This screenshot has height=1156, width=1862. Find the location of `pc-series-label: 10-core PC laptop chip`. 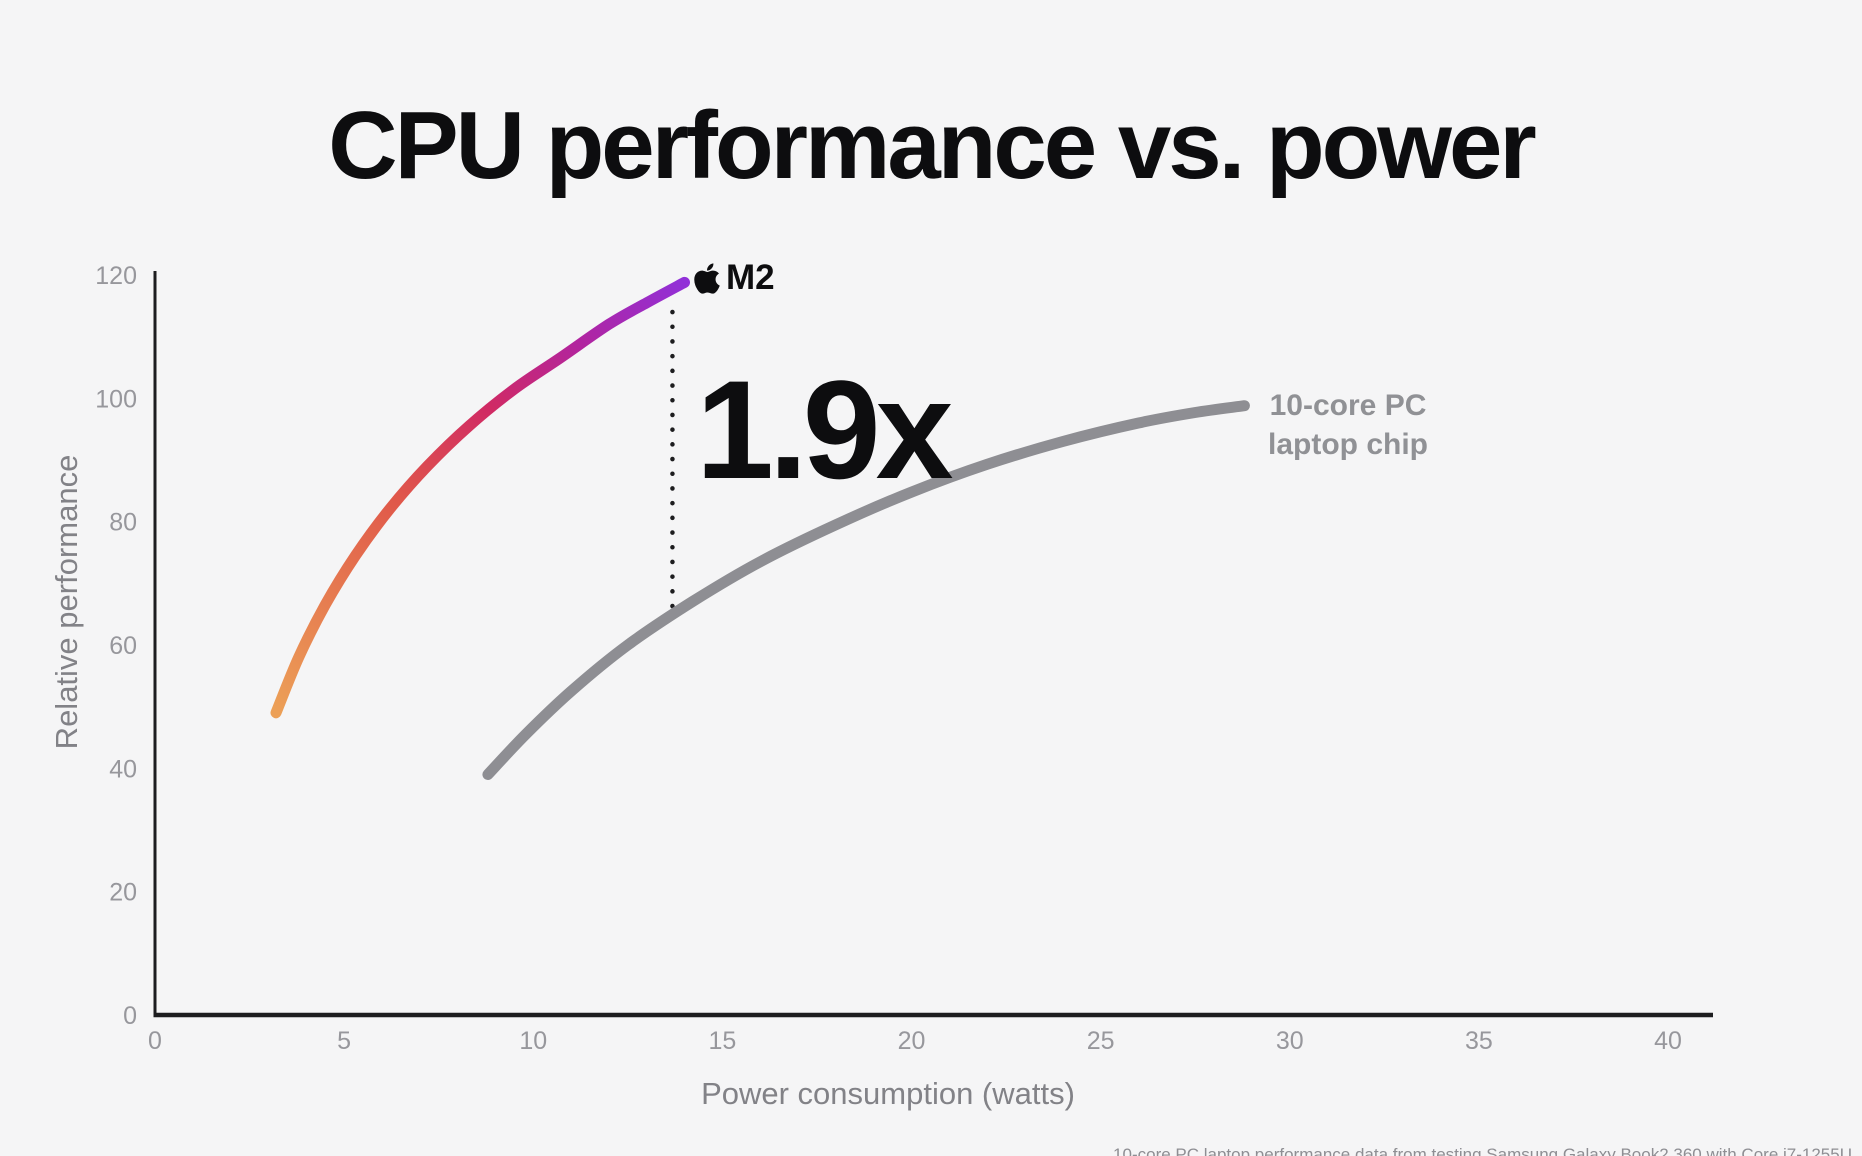

pc-series-label: 10-core PC laptop chip is located at coordinates (1348, 425).